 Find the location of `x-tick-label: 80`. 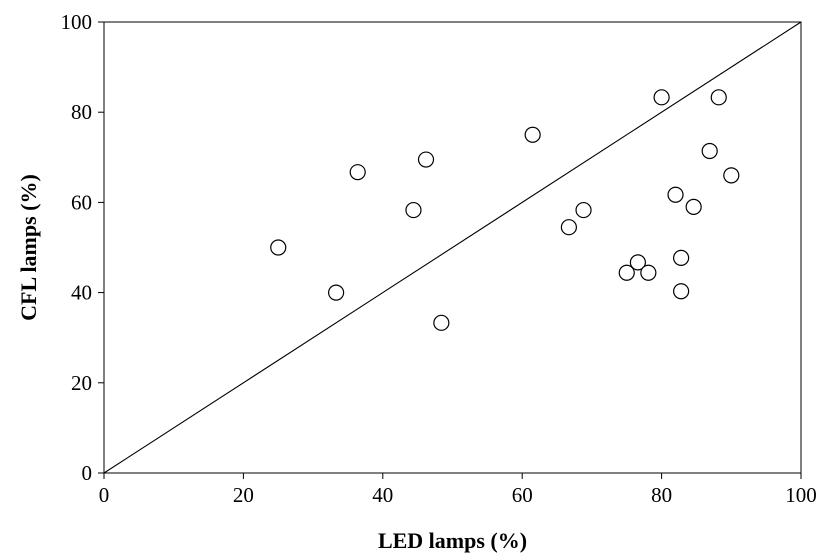

x-tick-label: 80 is located at coordinates (661, 495).